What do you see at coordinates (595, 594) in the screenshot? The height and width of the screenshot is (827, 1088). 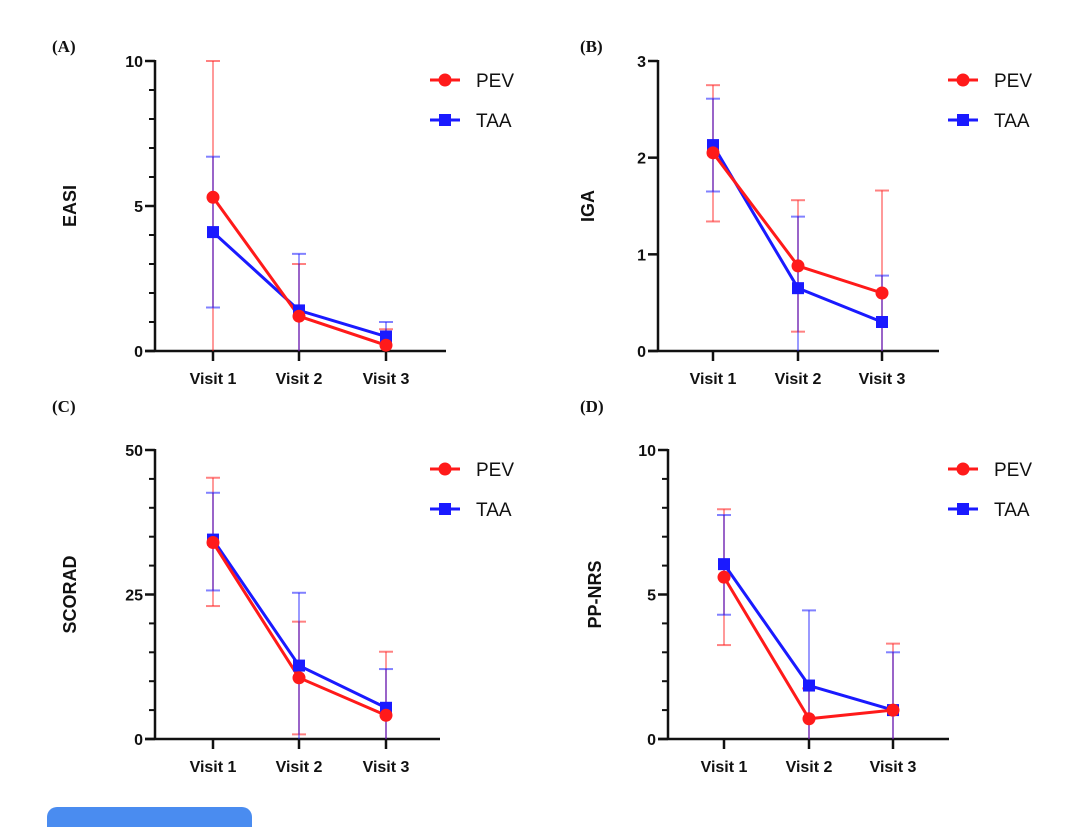 I see `y-axis-title: PP-NRS` at bounding box center [595, 594].